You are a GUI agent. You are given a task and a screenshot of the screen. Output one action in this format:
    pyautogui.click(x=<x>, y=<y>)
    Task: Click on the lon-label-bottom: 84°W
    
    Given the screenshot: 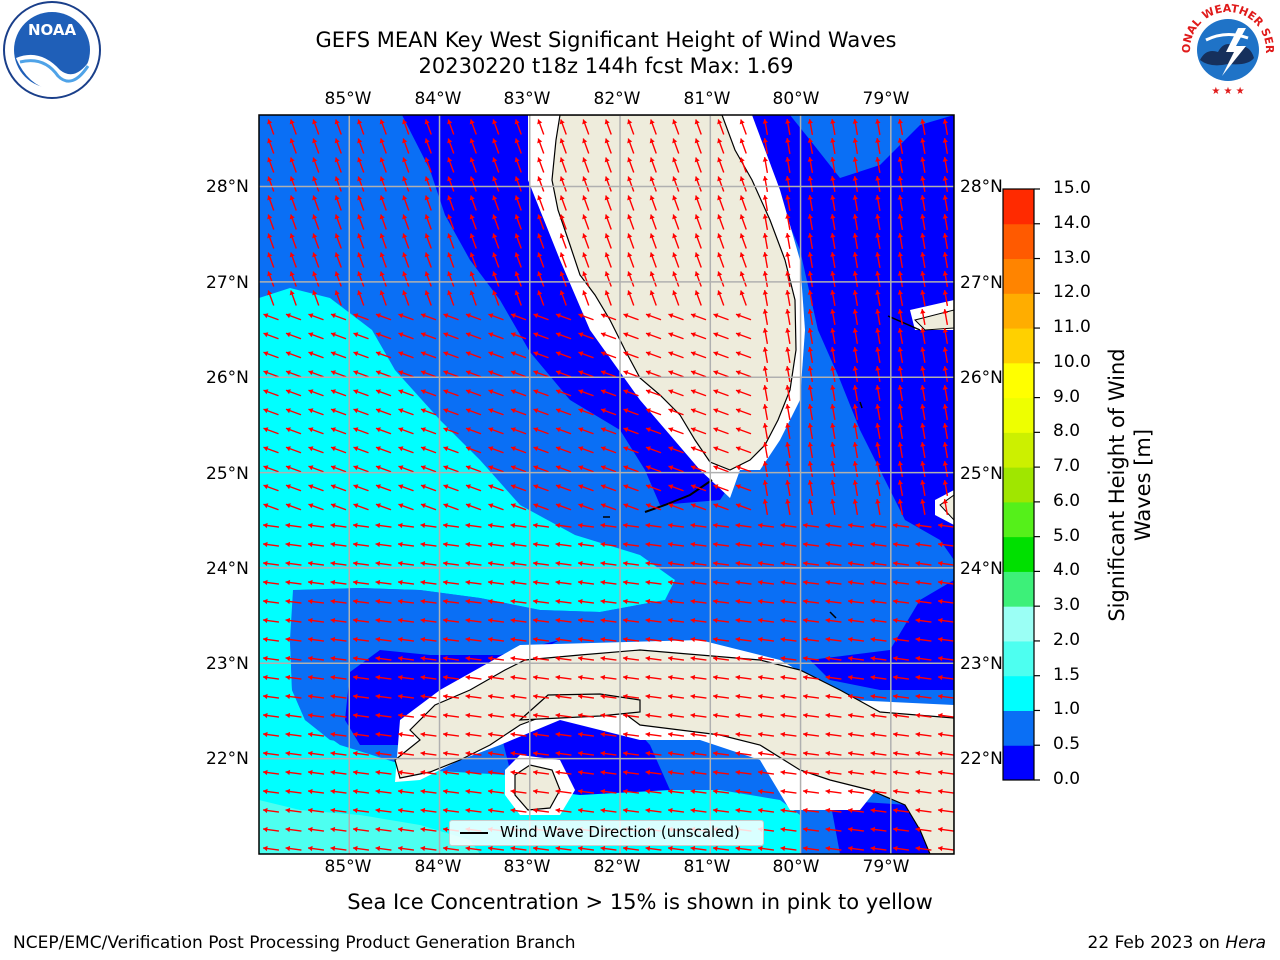 What is the action you would take?
    pyautogui.click(x=438, y=867)
    